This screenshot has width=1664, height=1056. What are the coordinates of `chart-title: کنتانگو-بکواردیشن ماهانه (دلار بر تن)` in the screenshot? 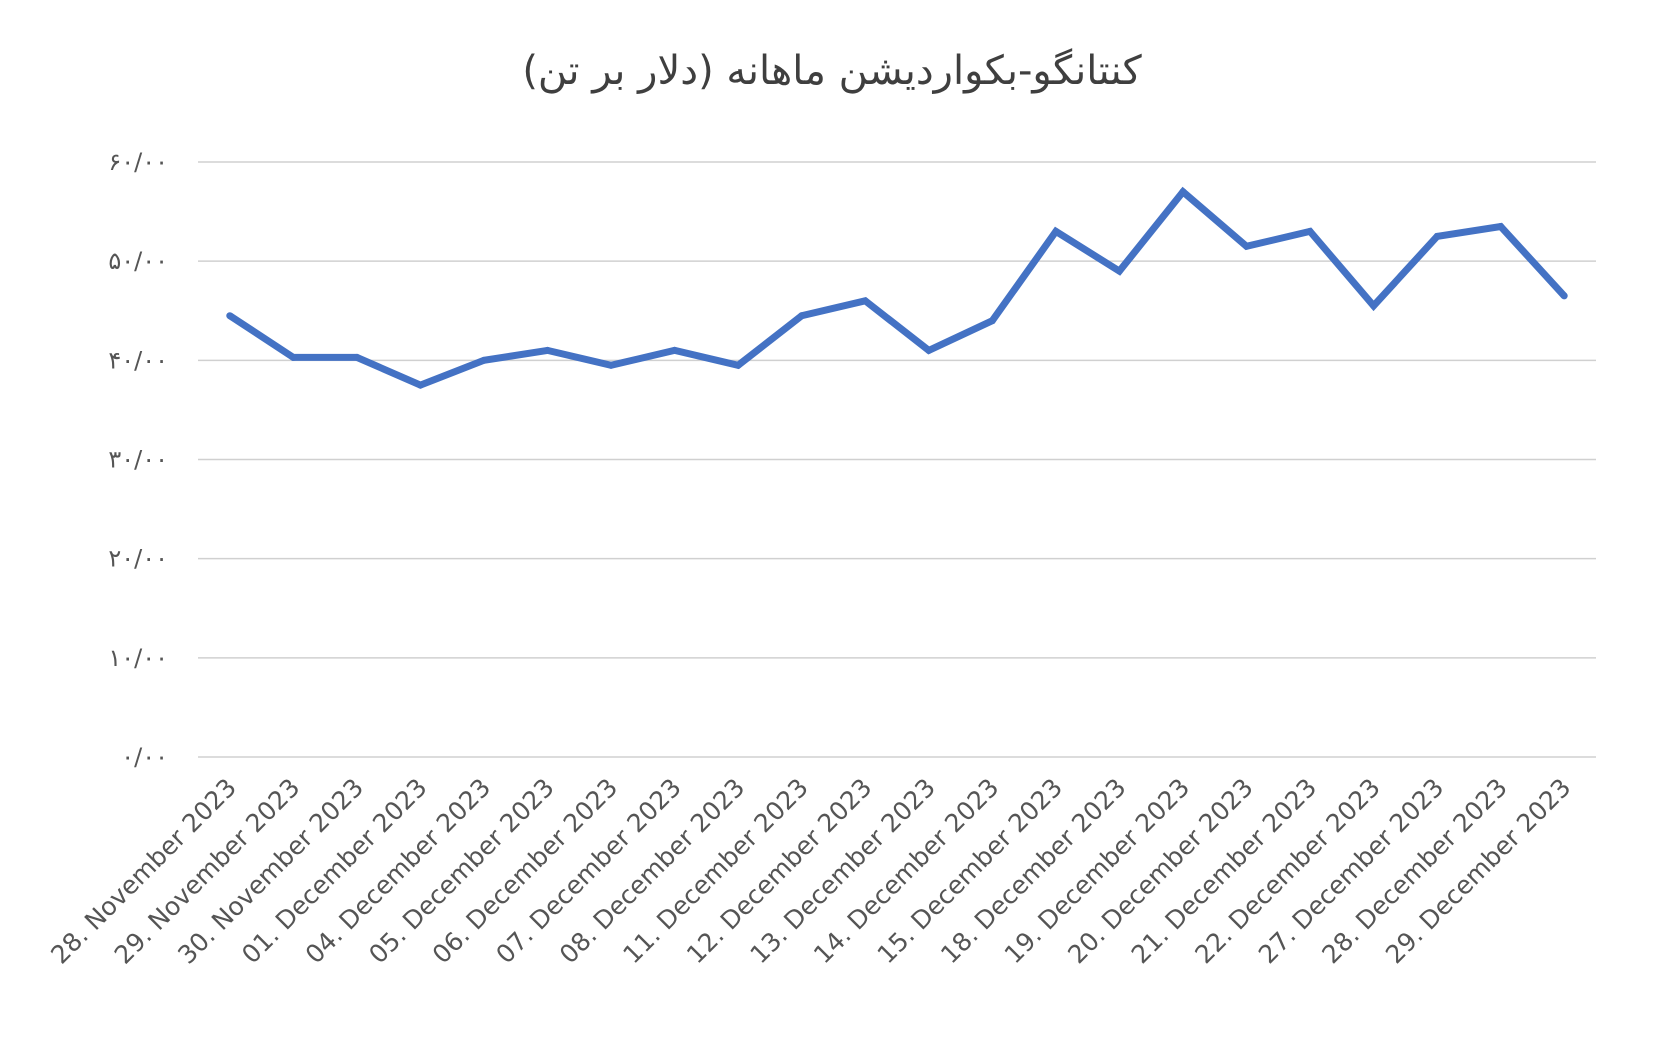 It's located at (832, 71).